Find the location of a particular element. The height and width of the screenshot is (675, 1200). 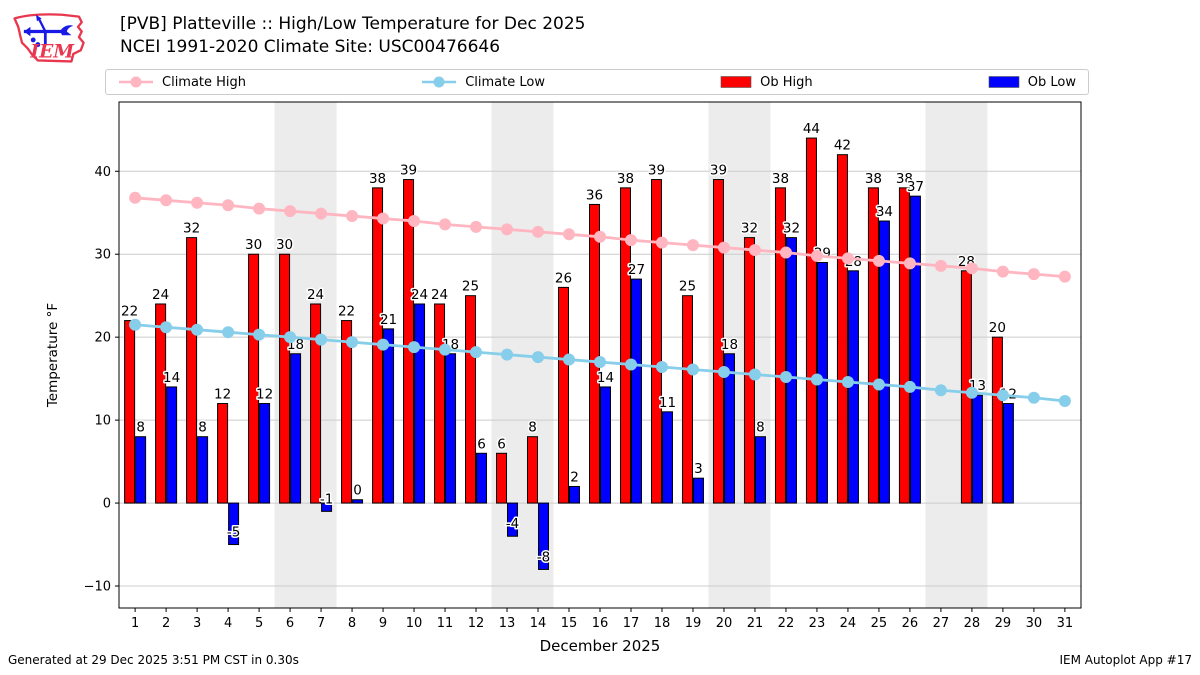

x-tick-label-17: 17 is located at coordinates (631, 623).